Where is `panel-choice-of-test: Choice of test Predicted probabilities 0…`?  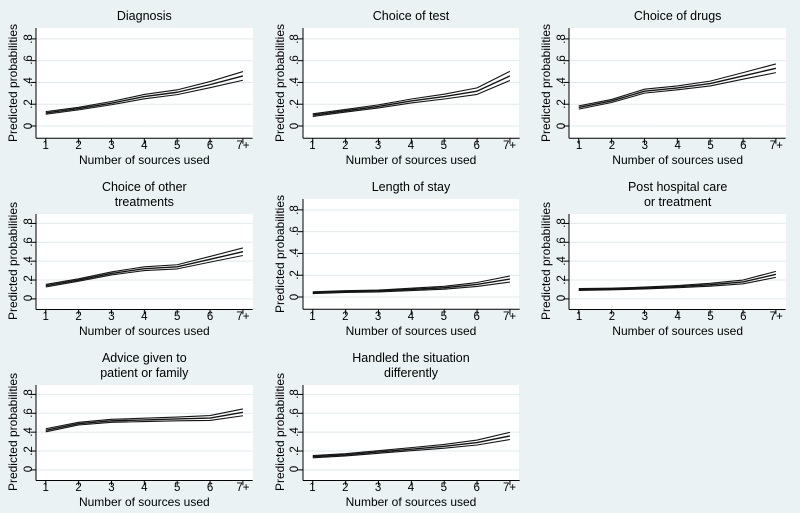
panel-choice-of-test: Choice of test Predicted probabilities 0… is located at coordinates (400, 85).